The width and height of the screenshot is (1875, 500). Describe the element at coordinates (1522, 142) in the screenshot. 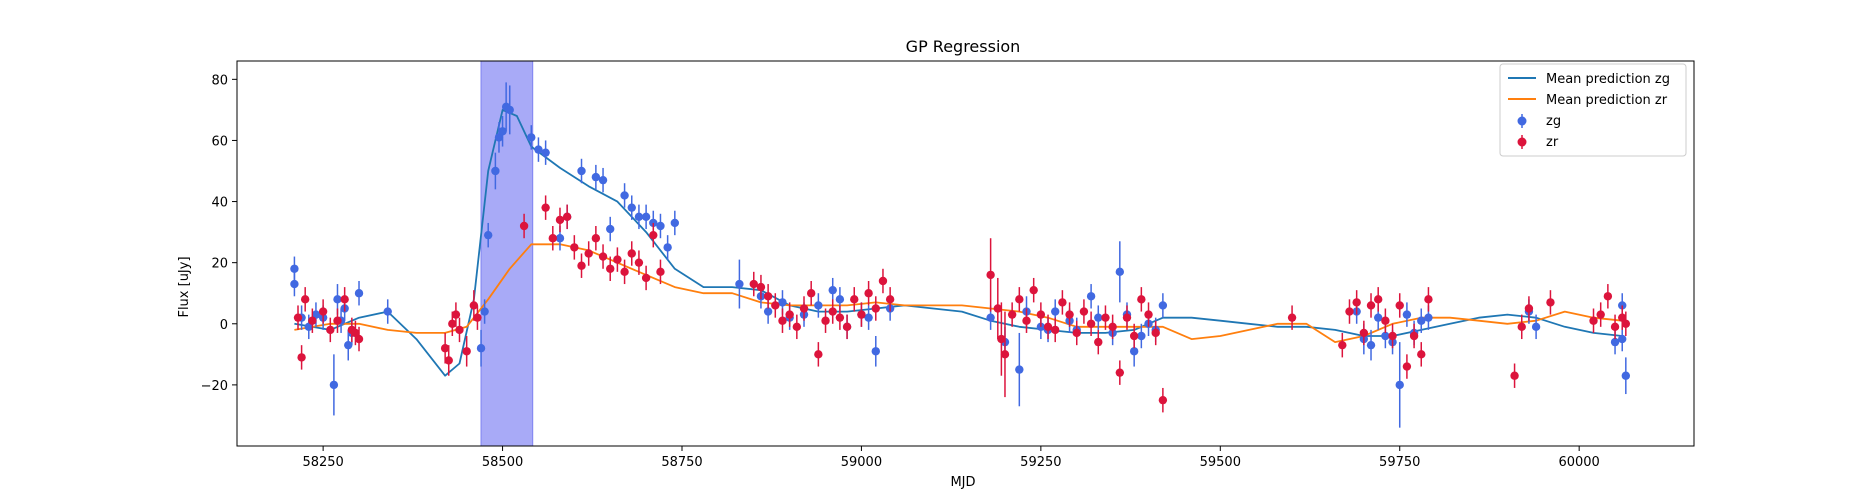

I see `legend-marker-zr` at that location.